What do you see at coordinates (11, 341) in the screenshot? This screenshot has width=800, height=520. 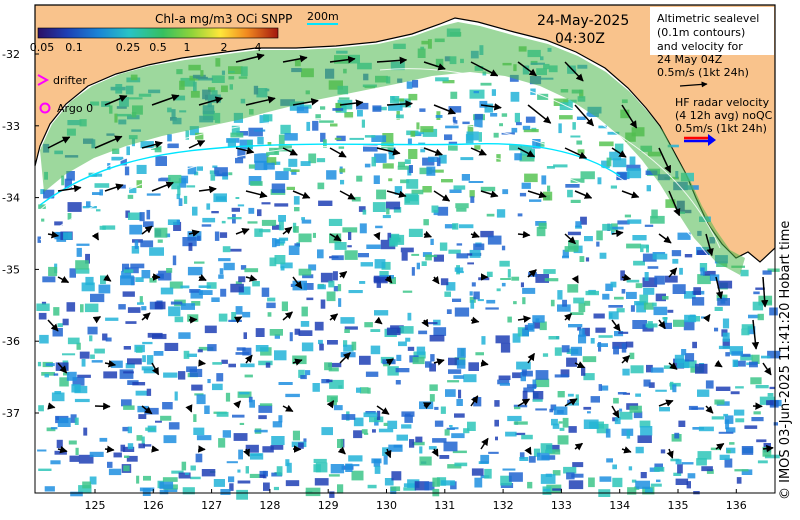 I see `lat-label: -36` at bounding box center [11, 341].